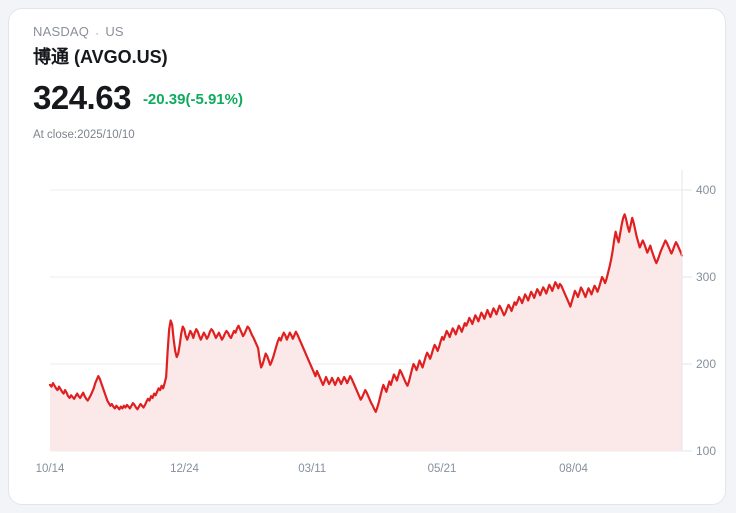 The width and height of the screenshot is (736, 513). What do you see at coordinates (50, 469) in the screenshot?
I see `x-axis-tick-label: 10/14` at bounding box center [50, 469].